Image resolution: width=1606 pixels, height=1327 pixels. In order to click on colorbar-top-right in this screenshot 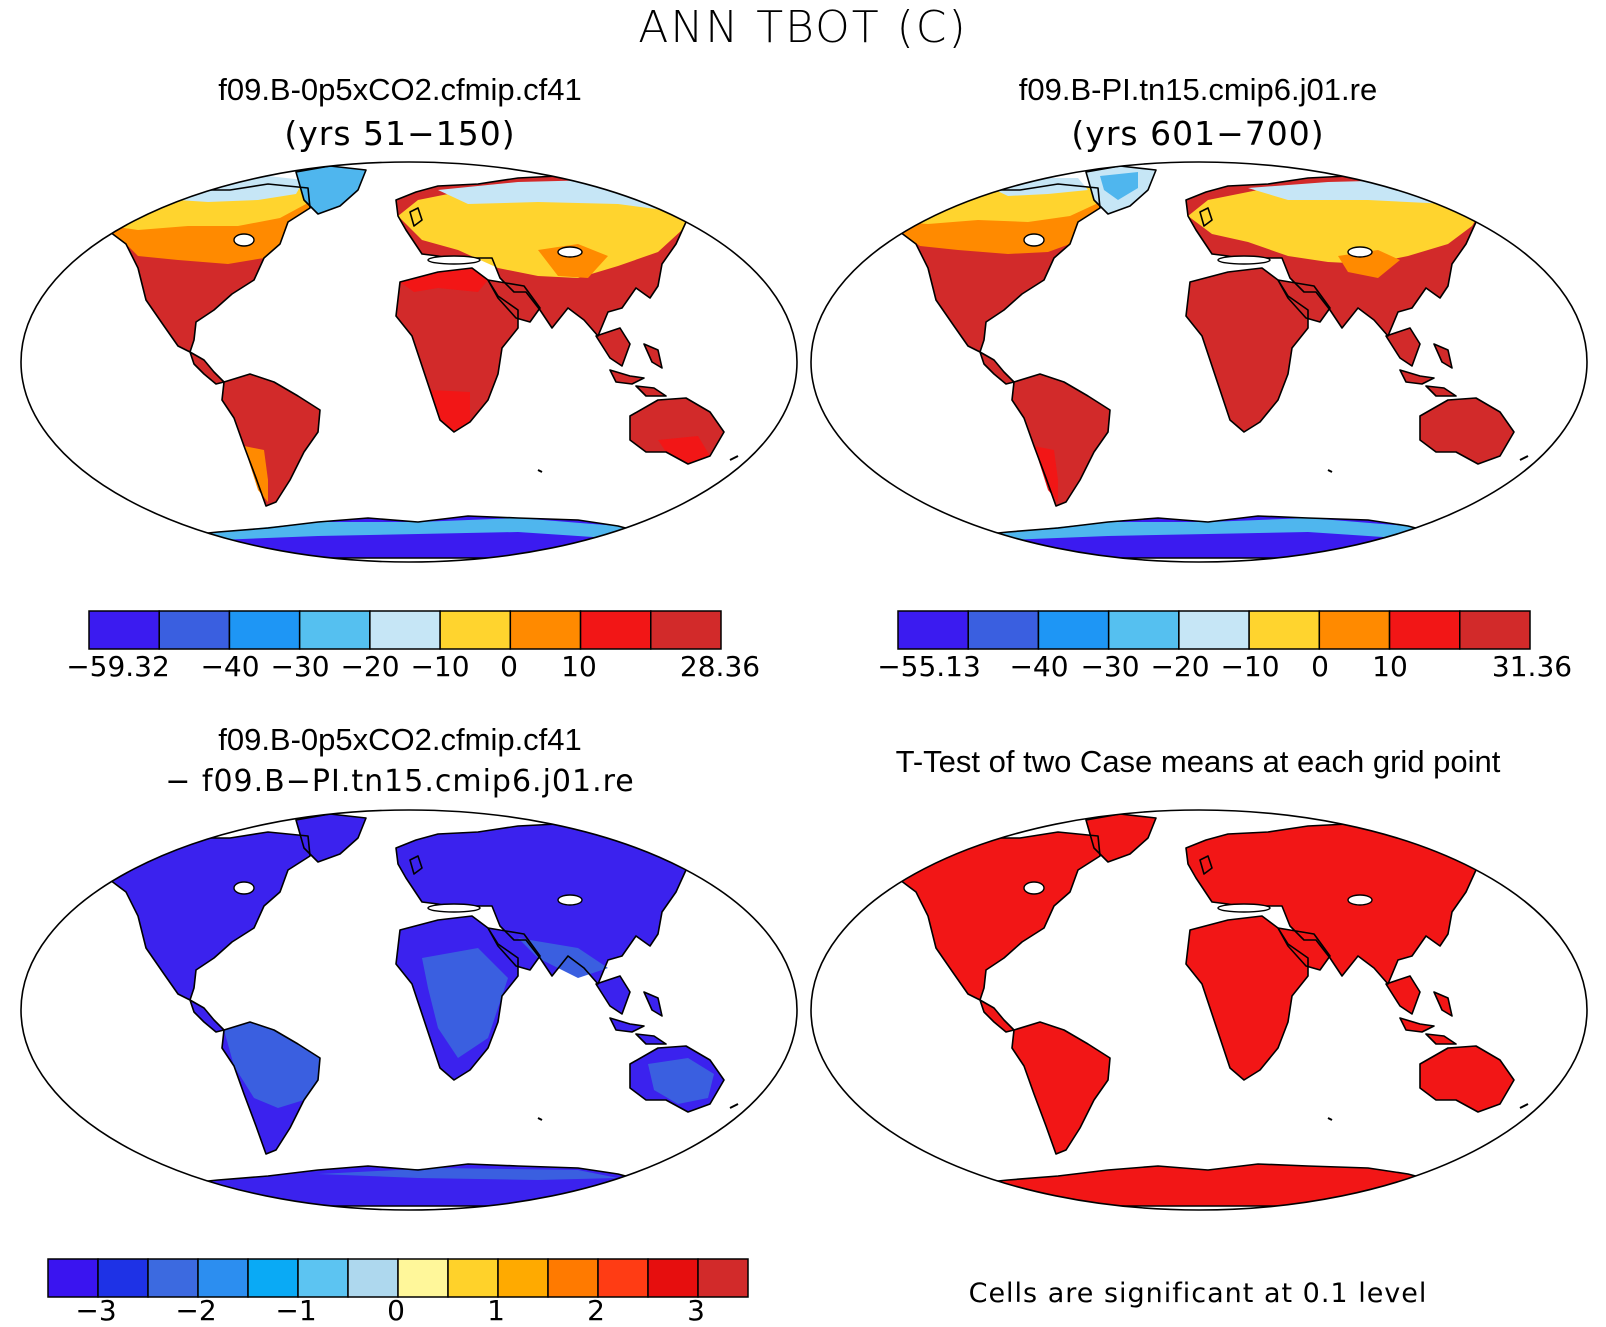, I will do `click(1214, 630)`.